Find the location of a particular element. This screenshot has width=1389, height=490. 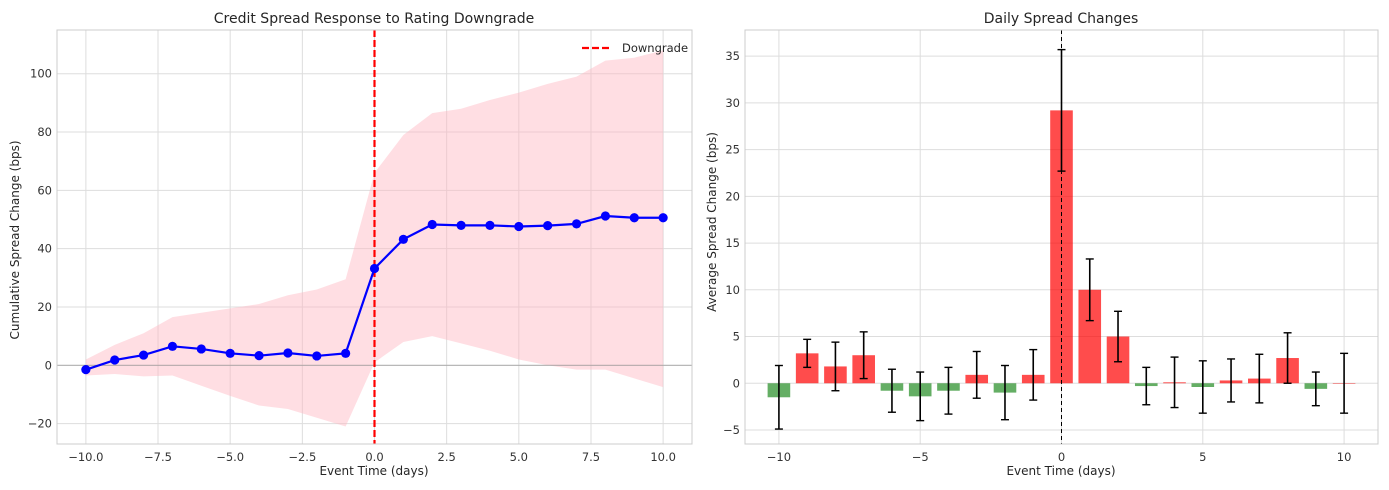

x-tick-label: −5.0 is located at coordinates (230, 457).